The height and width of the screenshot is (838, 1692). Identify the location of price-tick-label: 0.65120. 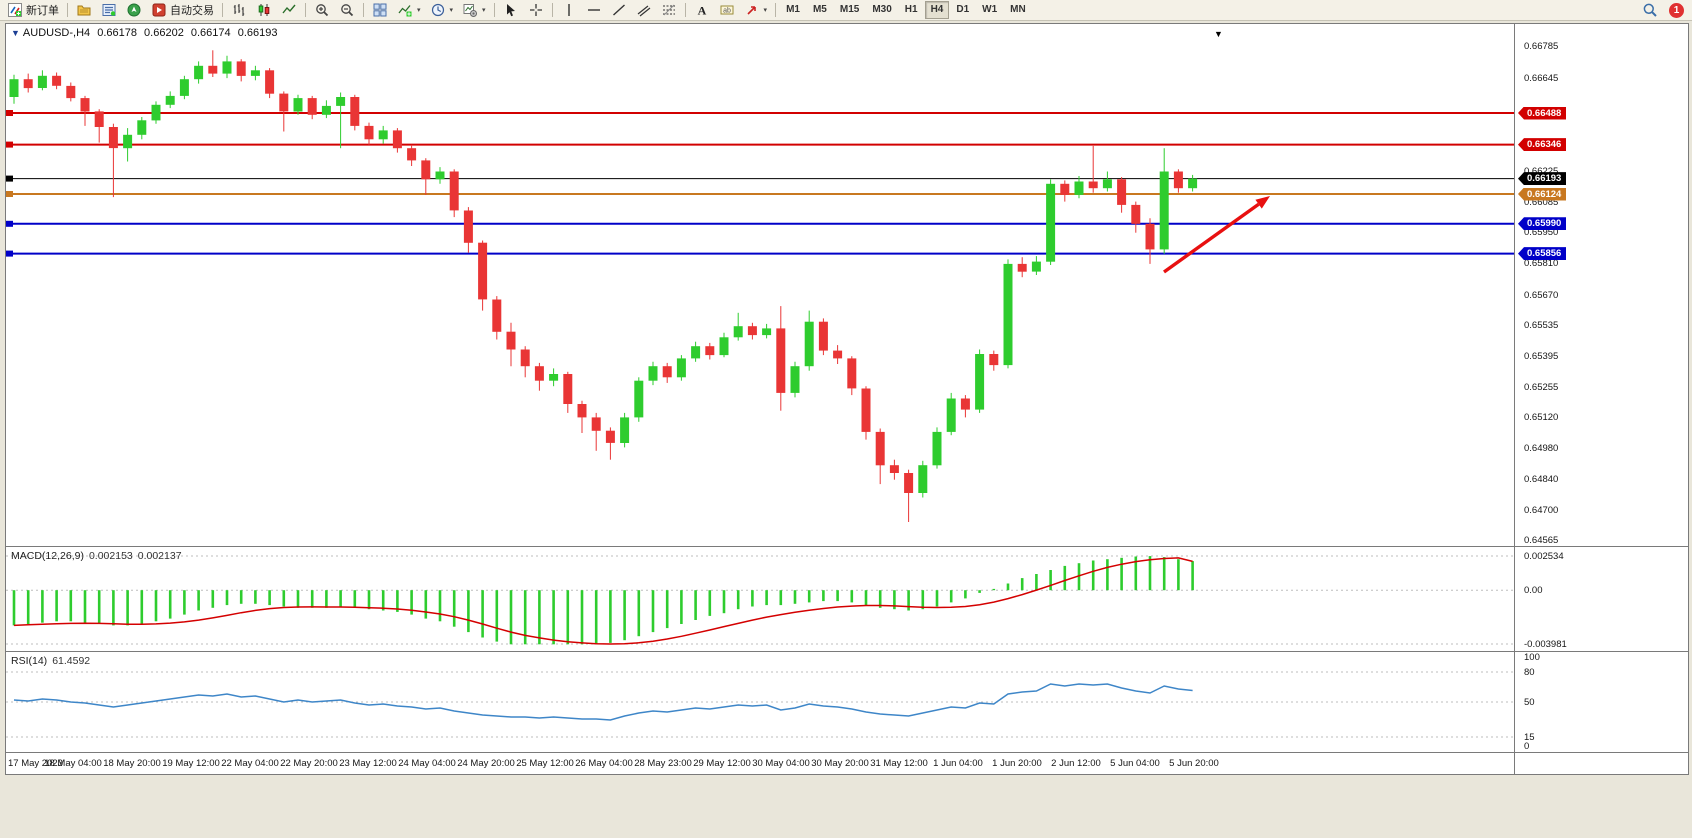
(1541, 417).